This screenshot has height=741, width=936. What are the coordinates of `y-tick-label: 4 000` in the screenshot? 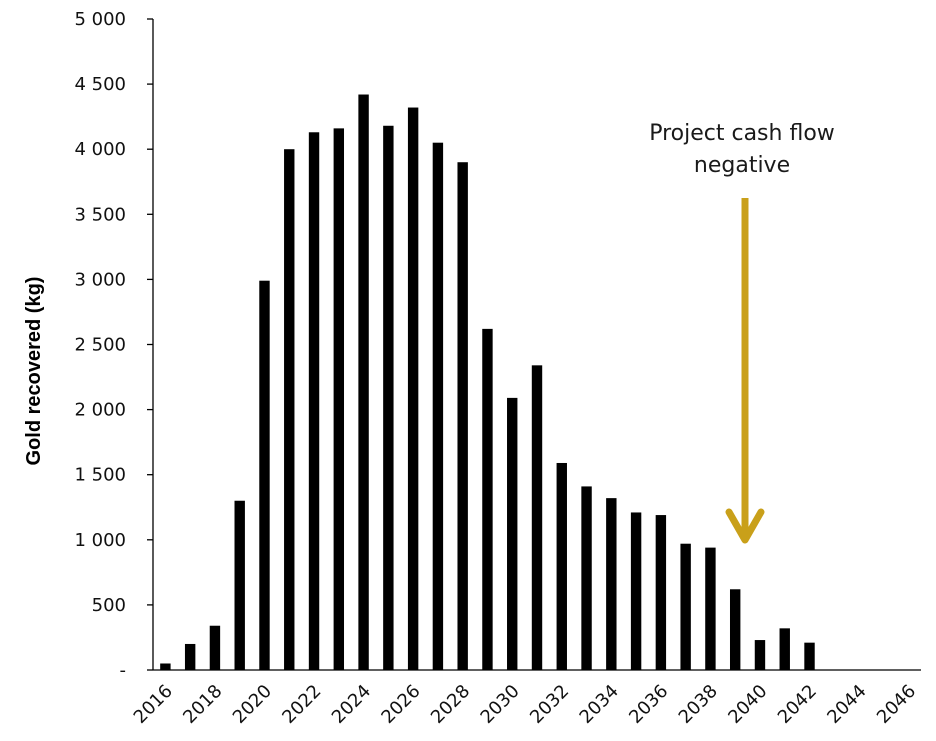 It's located at (100, 149).